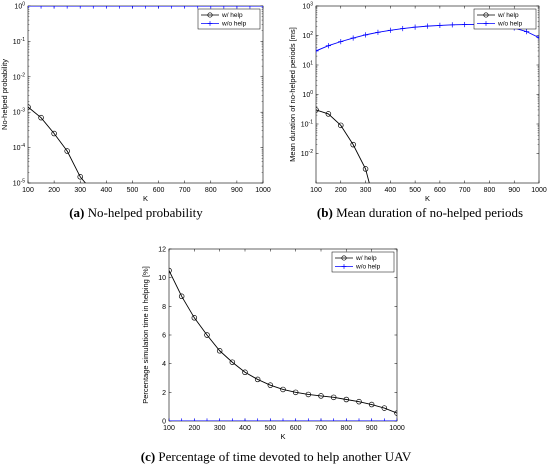  Describe the element at coordinates (19, 147) in the screenshot. I see `y-tick-label: 10⁻⁴` at that location.